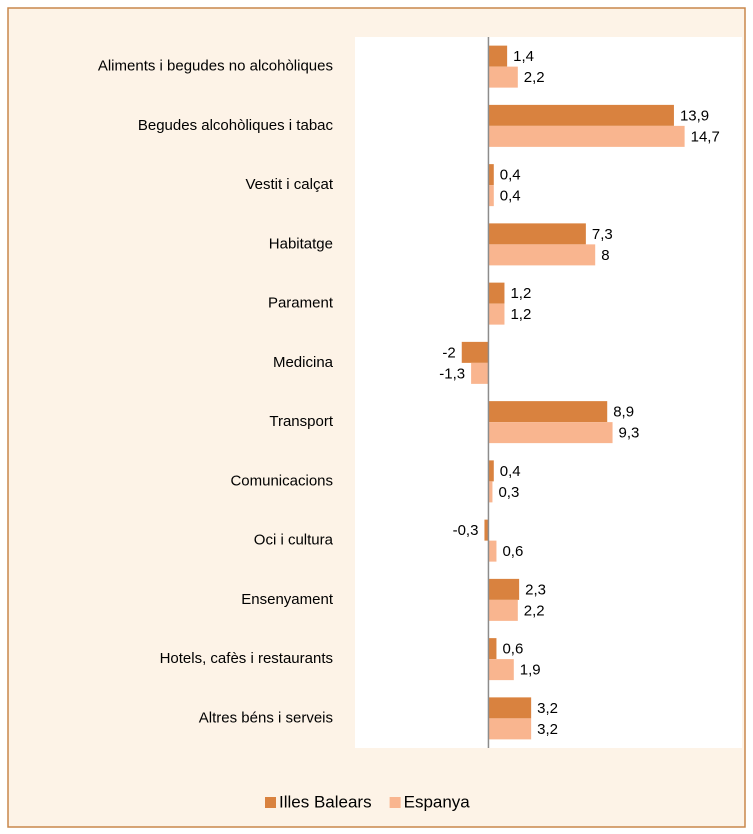 The width and height of the screenshot is (753, 834). What do you see at coordinates (694, 115) in the screenshot?
I see `value-label: 13,9` at bounding box center [694, 115].